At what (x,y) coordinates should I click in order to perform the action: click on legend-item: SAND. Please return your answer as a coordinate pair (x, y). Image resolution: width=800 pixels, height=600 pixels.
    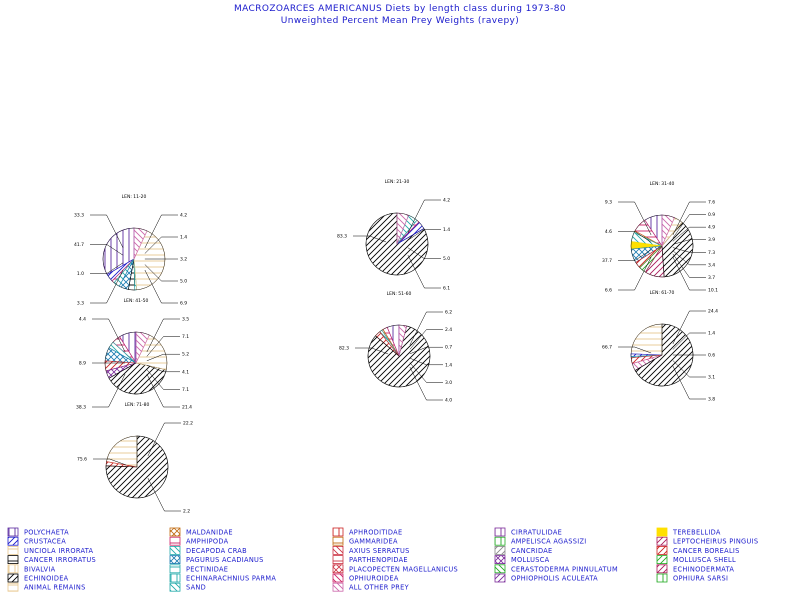
    Looking at the image, I should click on (187, 587).